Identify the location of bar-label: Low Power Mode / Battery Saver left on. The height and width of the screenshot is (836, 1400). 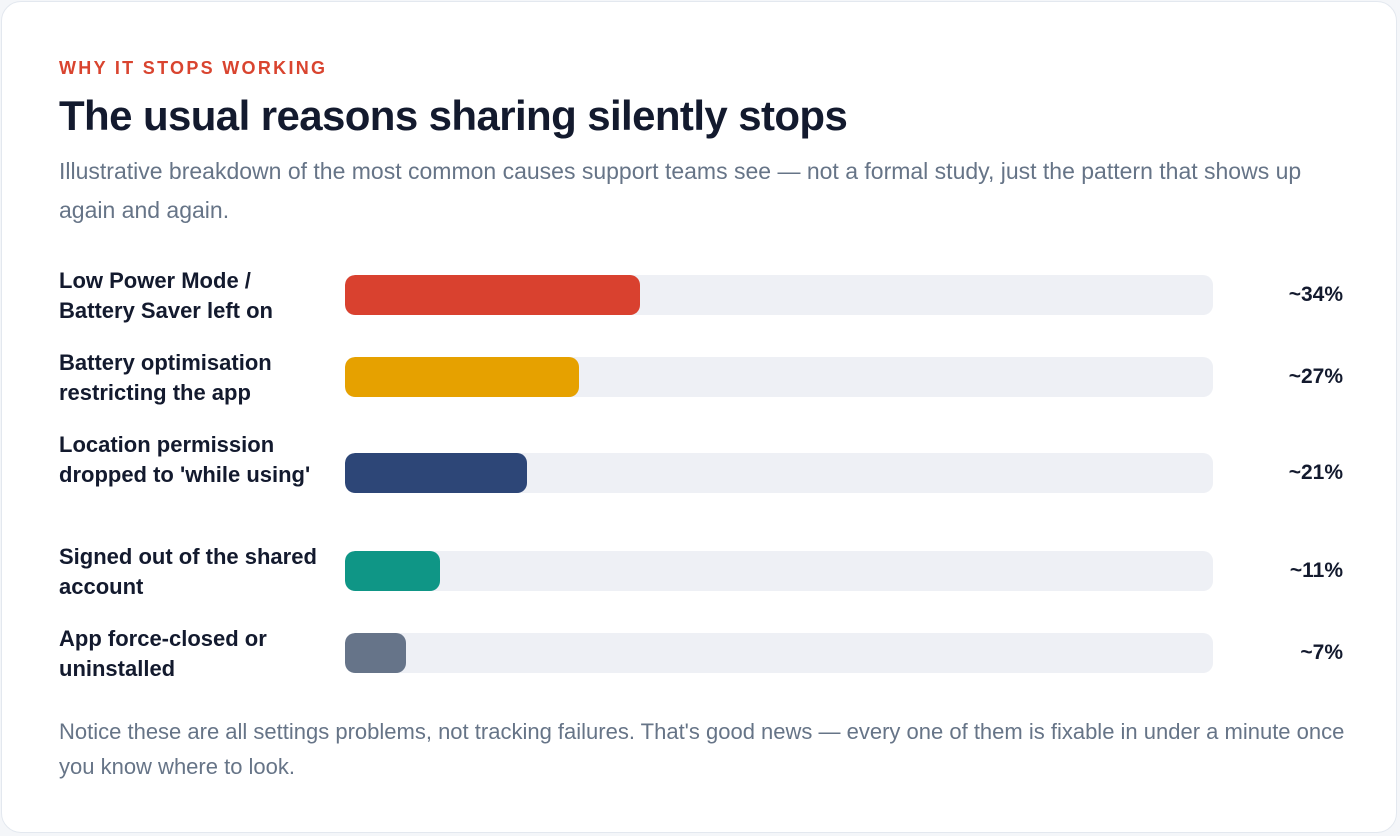
(166, 295).